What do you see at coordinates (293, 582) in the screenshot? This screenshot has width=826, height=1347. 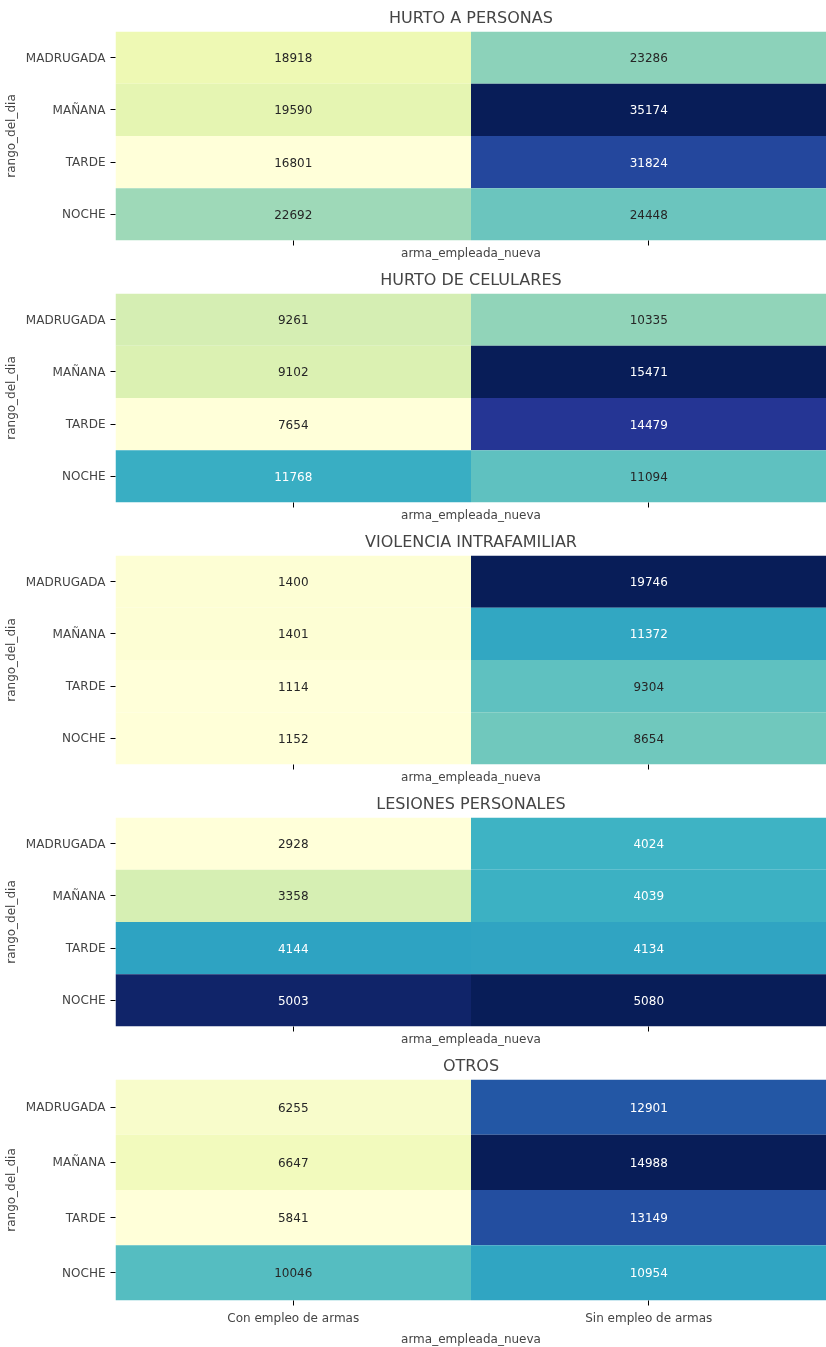 I see `data-label: 1400` at bounding box center [293, 582].